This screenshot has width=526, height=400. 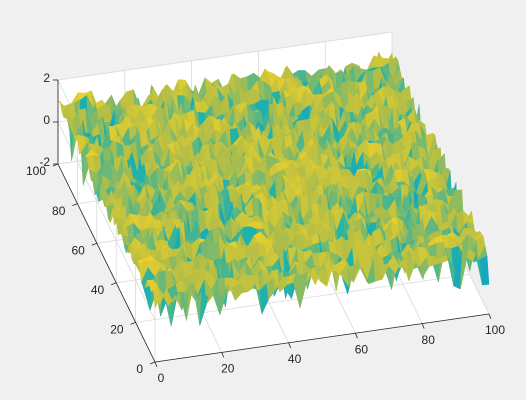 What do you see at coordinates (106, 221) in the screenshot?
I see `left-wall-grid-z` at bounding box center [106, 221].